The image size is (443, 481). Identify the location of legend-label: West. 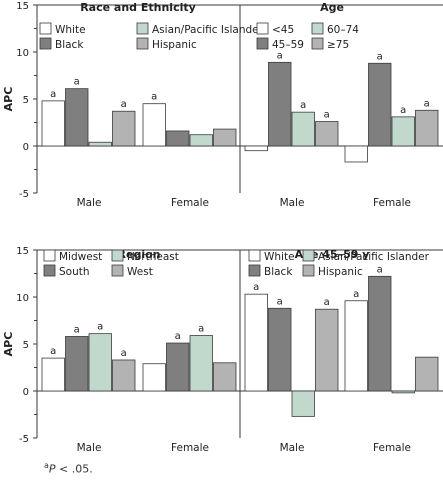
(140, 272).